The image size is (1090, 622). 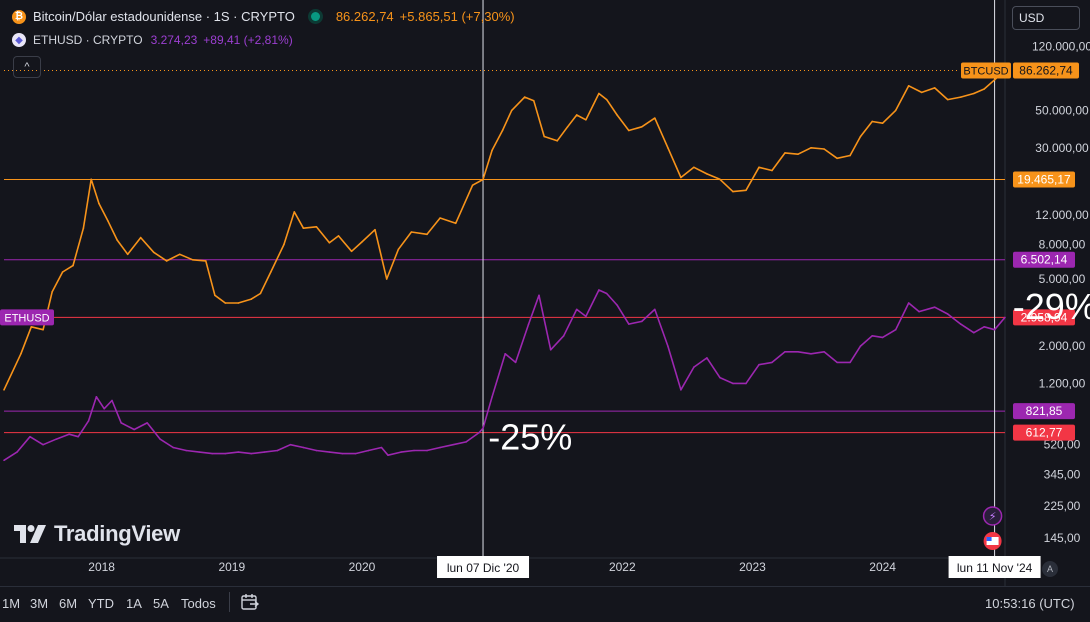 What do you see at coordinates (101, 567) in the screenshot?
I see `x-tick-label-0: 2018` at bounding box center [101, 567].